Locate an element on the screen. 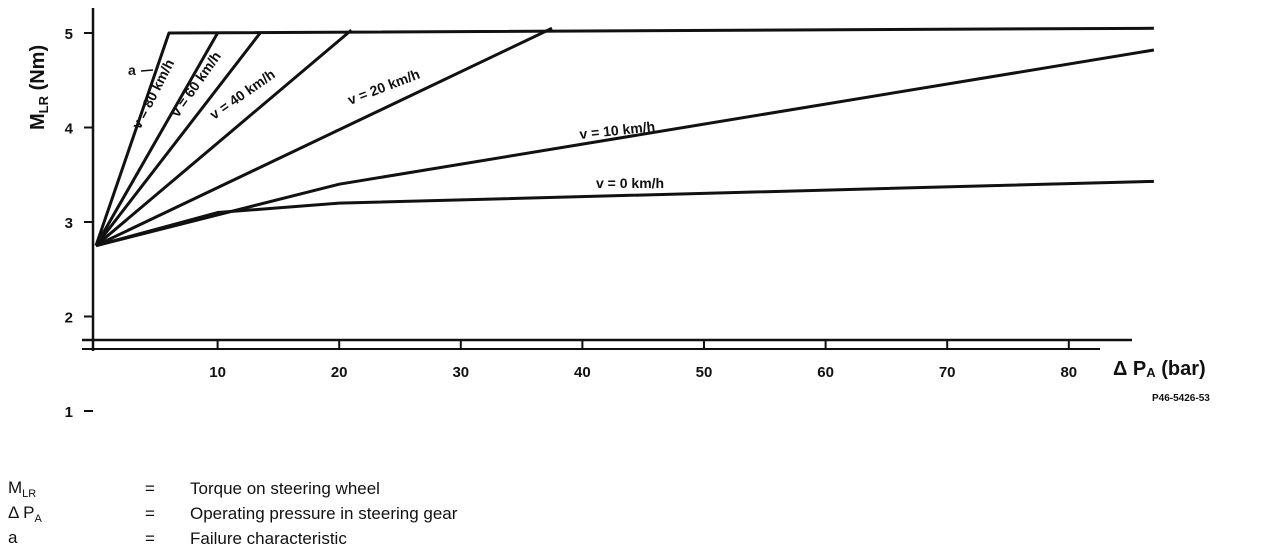 Image resolution: width=1264 pixels, height=560 pixels. x-tick-label: 30 is located at coordinates (460, 372).